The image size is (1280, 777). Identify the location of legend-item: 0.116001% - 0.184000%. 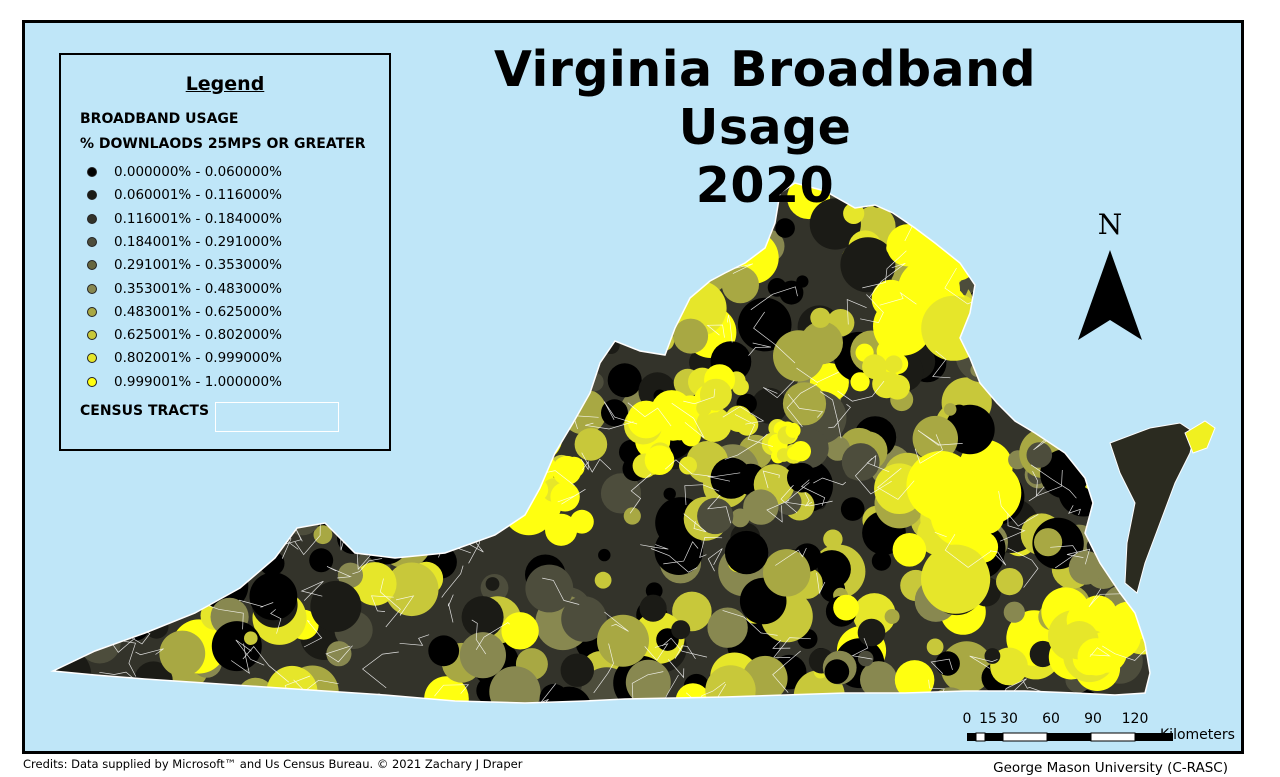
(184, 219).